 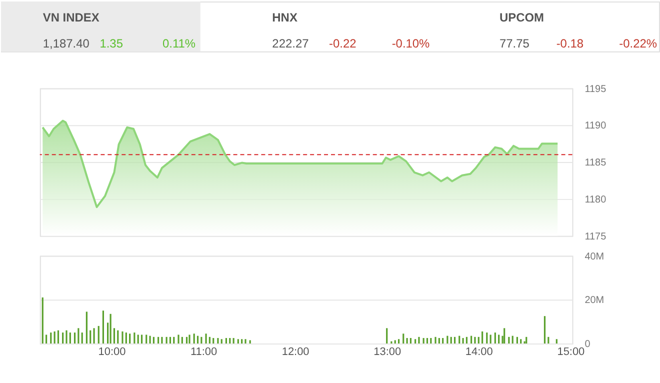 What do you see at coordinates (479, 352) in the screenshot?
I see `x-tick-label: 14:00` at bounding box center [479, 352].